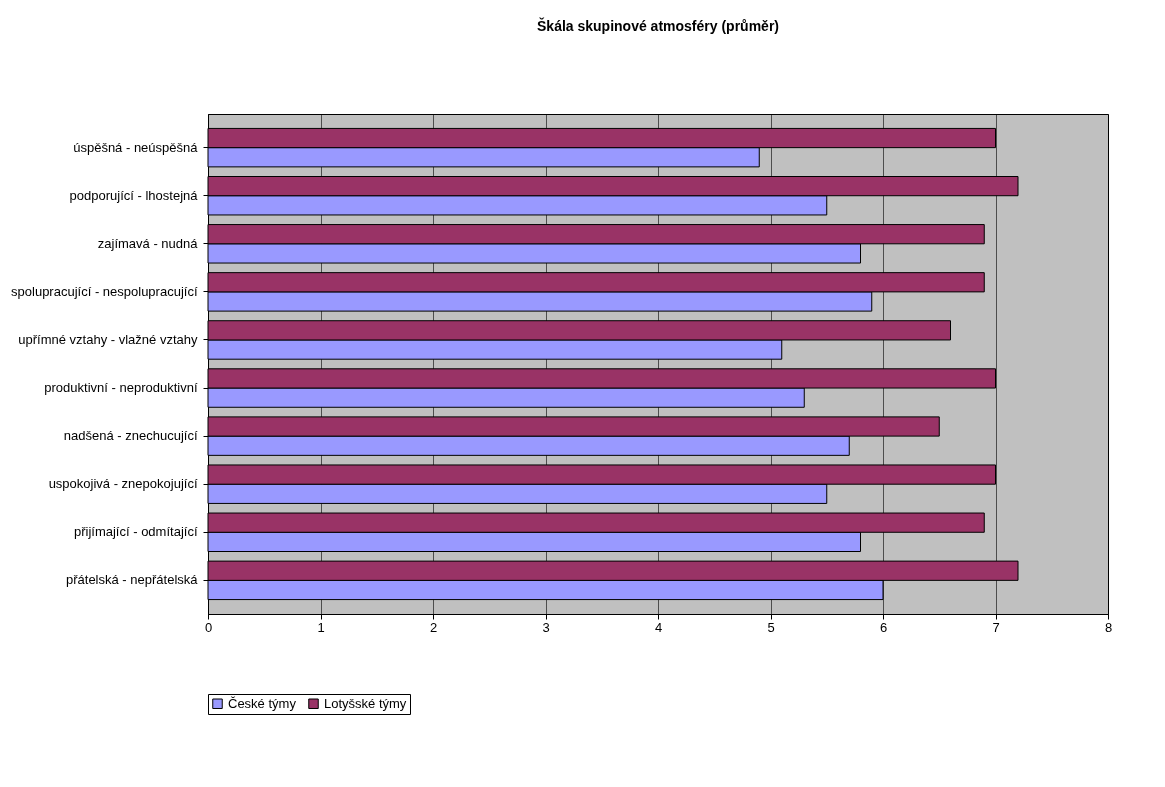 The width and height of the screenshot is (1165, 787). What do you see at coordinates (658, 627) in the screenshot?
I see `x-tick-label: 4` at bounding box center [658, 627].